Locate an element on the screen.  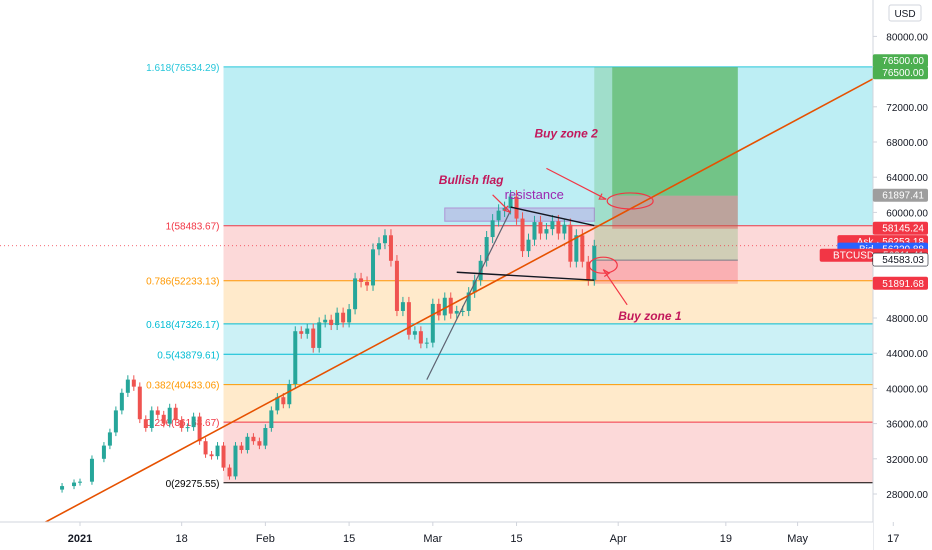
y-tick-label: 80000.00 is located at coordinates (907, 37).